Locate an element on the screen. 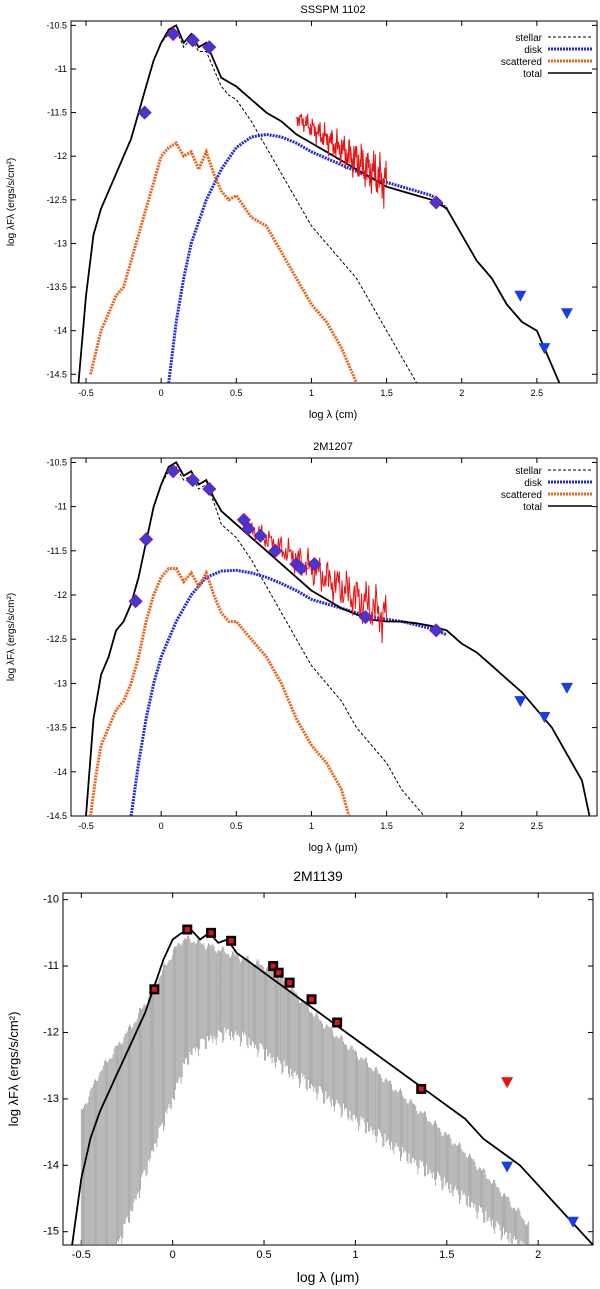 The image size is (600, 1289). panel3-title: 2M1139 is located at coordinates (318, 876).